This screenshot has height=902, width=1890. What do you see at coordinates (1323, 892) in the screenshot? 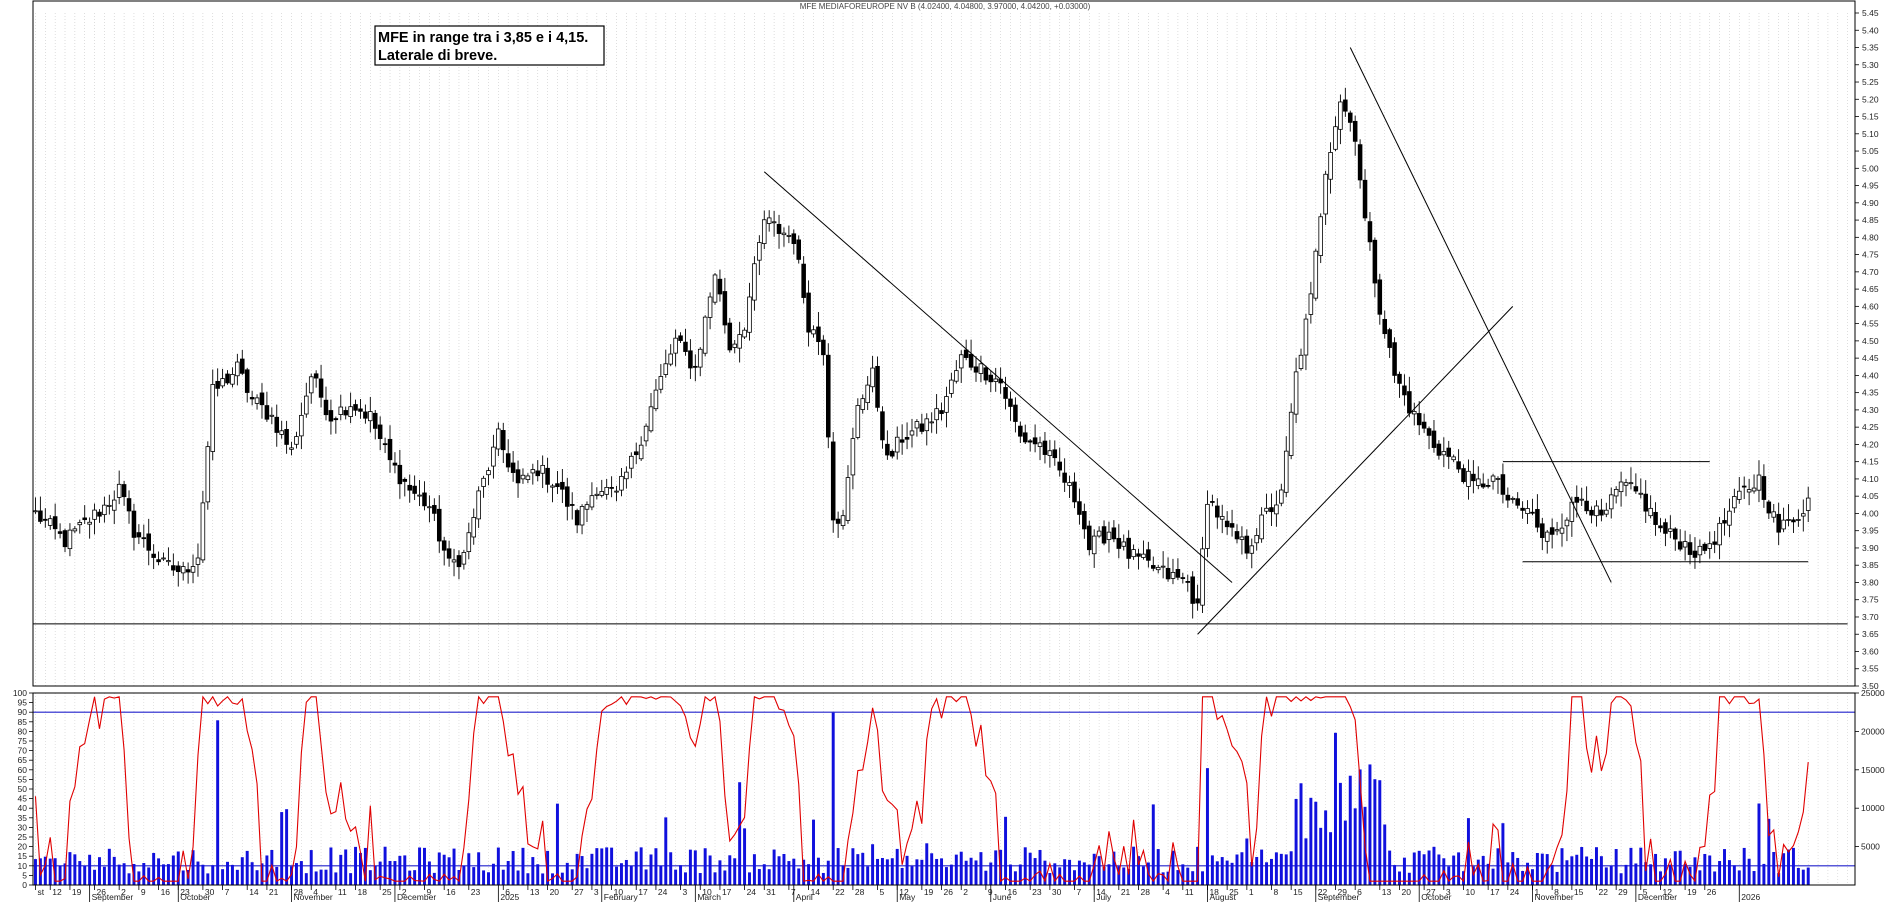
I see `x-day-label: 22` at bounding box center [1323, 892].